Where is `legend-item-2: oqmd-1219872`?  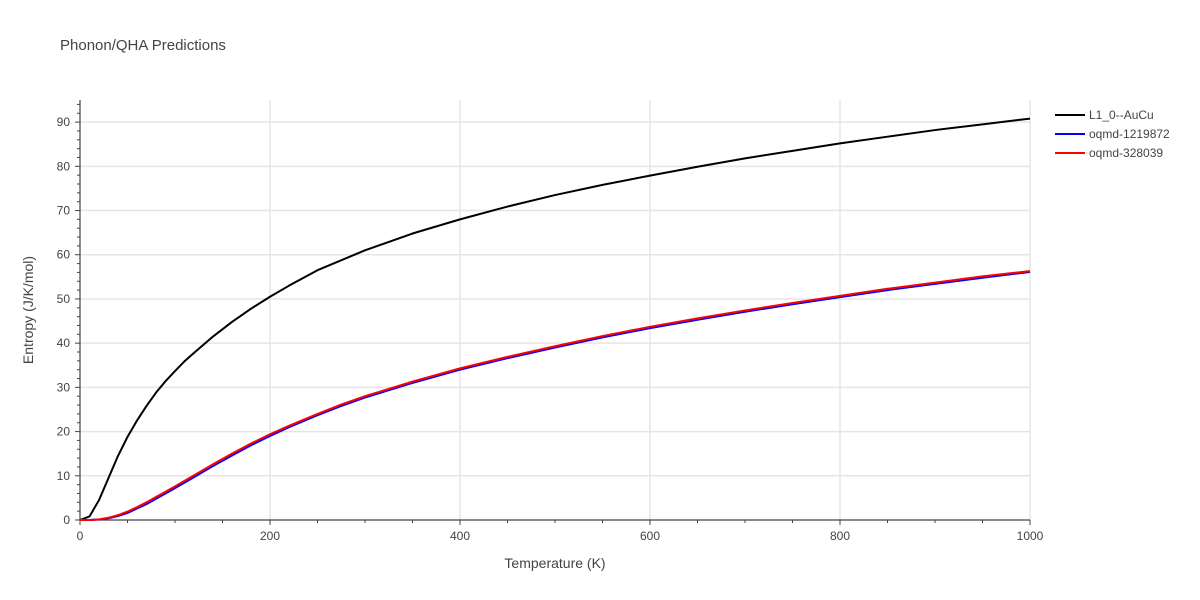 legend-item-2: oqmd-1219872 is located at coordinates (1112, 134).